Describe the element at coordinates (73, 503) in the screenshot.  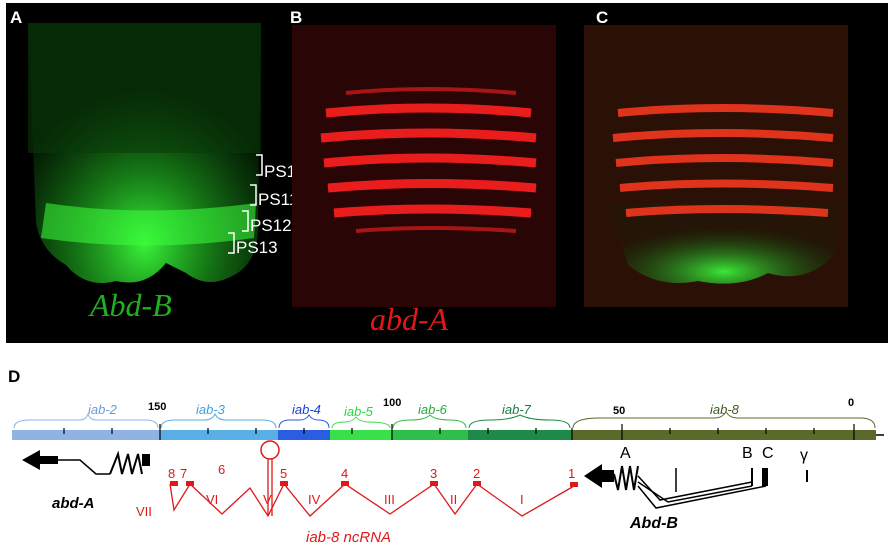
I see `abd-a-gene-name: abd-A` at that location.